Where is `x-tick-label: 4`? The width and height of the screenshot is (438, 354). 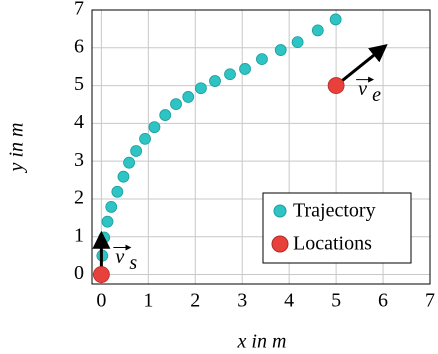 x-tick-label: 4 is located at coordinates (289, 301).